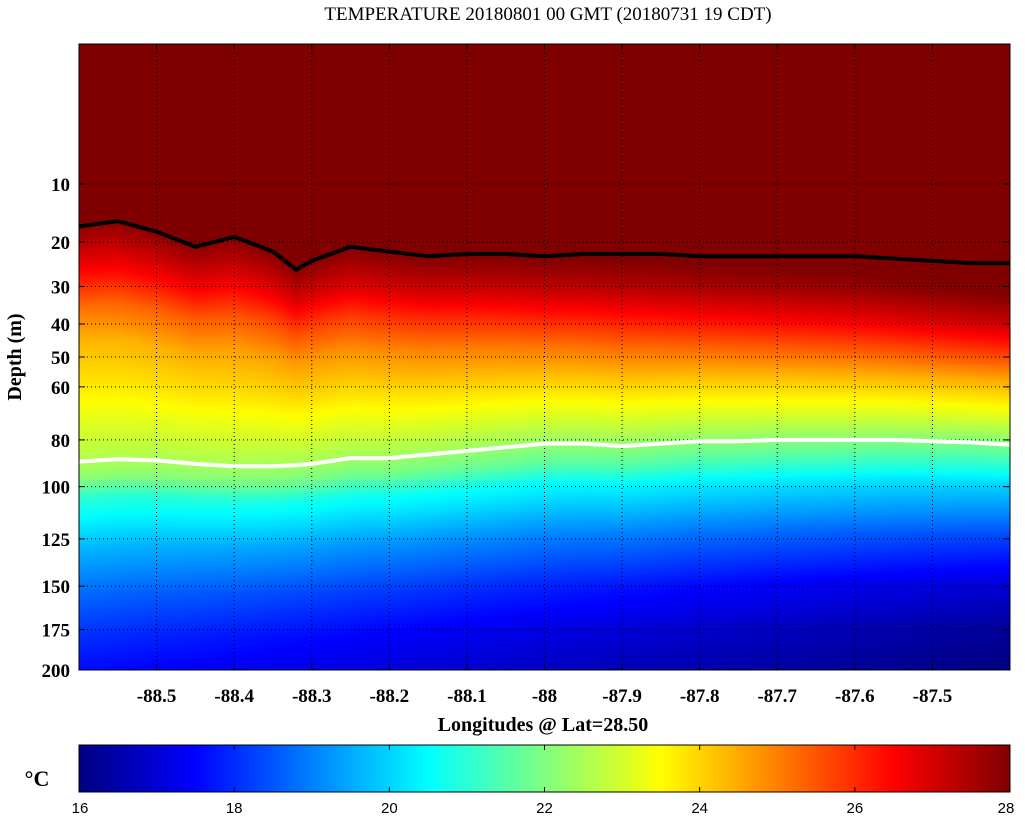 This screenshot has width=1025, height=821. What do you see at coordinates (60, 388) in the screenshot?
I see `y-tick-label: 60` at bounding box center [60, 388].